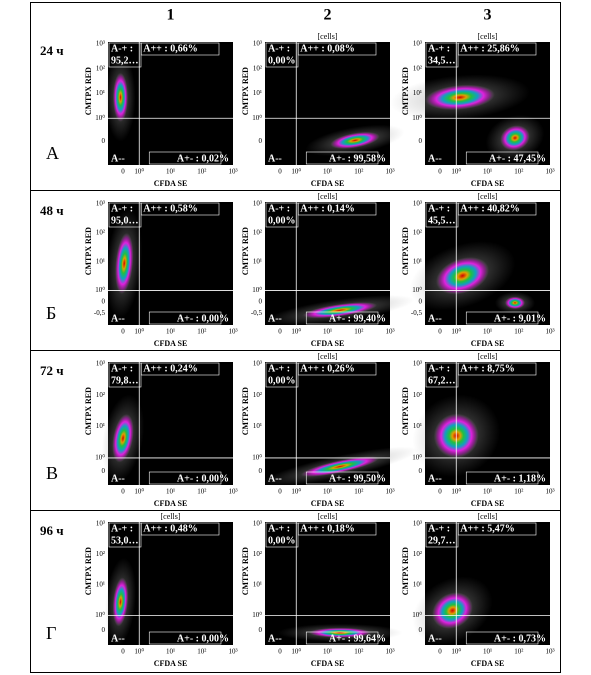  I want to click on row-letter: Б, so click(51, 313).